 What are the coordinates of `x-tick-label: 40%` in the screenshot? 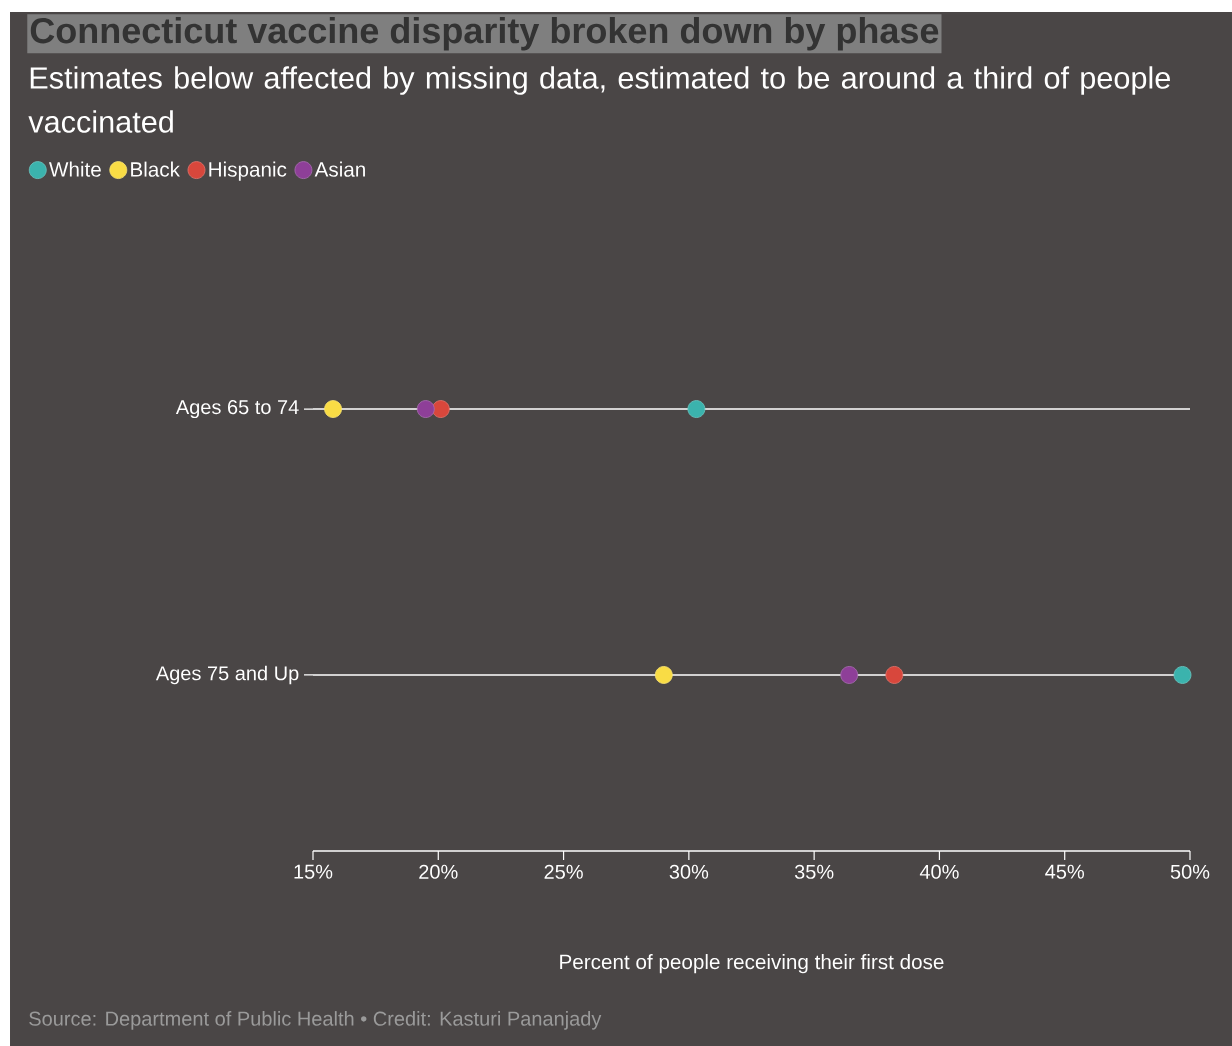 It's located at (939, 871).